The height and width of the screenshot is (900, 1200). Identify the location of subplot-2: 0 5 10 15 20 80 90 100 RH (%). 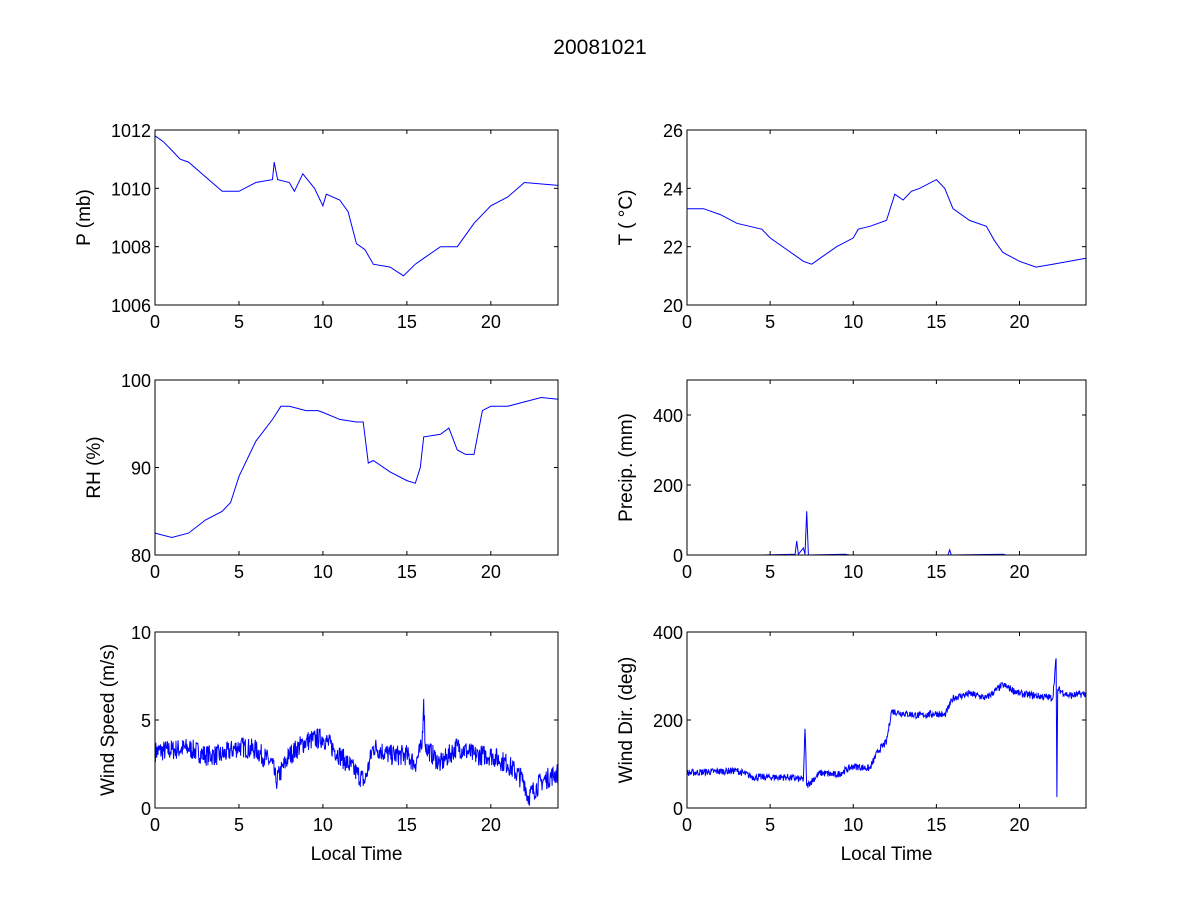
(321, 476).